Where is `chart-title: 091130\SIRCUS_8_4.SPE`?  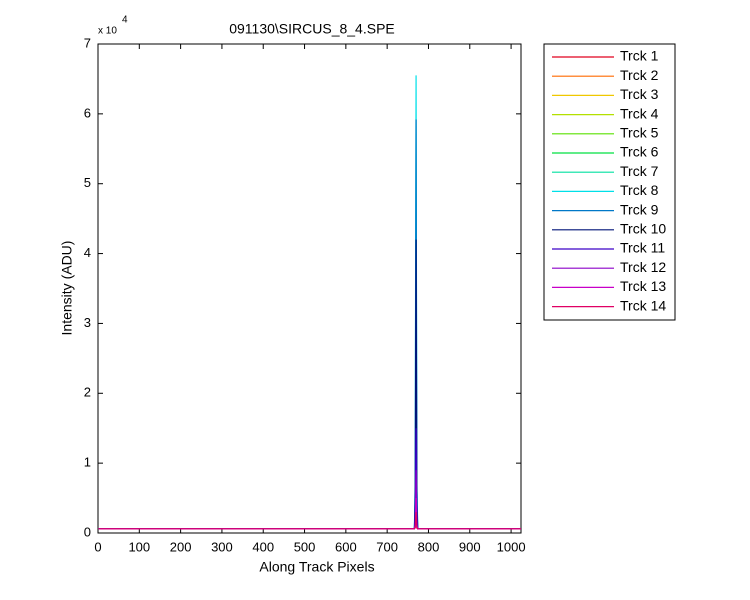
chart-title: 091130\SIRCUS_8_4.SPE is located at coordinates (312, 29).